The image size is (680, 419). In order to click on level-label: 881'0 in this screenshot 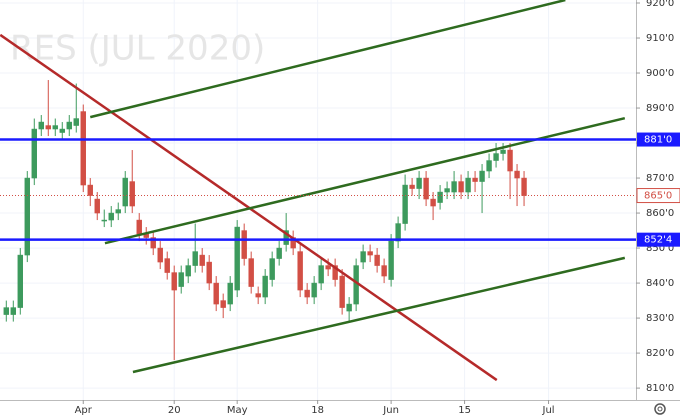, I will do `click(658, 140)`.